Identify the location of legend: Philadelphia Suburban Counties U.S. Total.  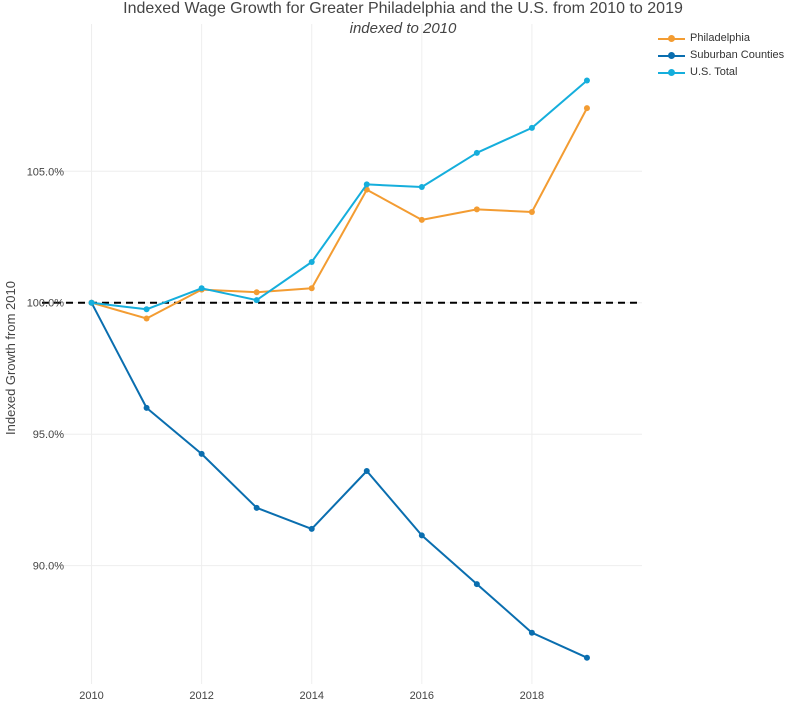
(720, 55).